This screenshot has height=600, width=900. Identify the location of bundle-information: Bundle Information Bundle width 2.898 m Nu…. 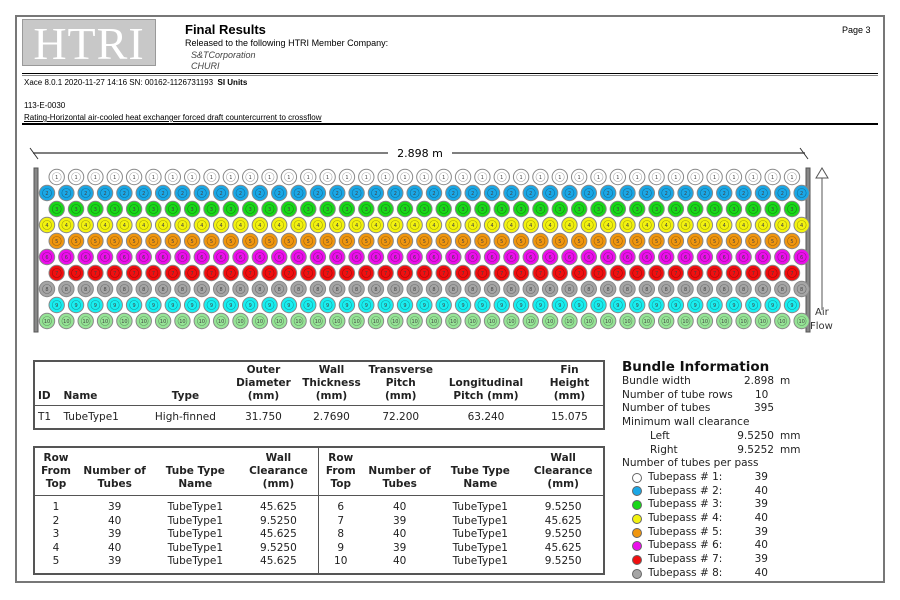
(711, 470).